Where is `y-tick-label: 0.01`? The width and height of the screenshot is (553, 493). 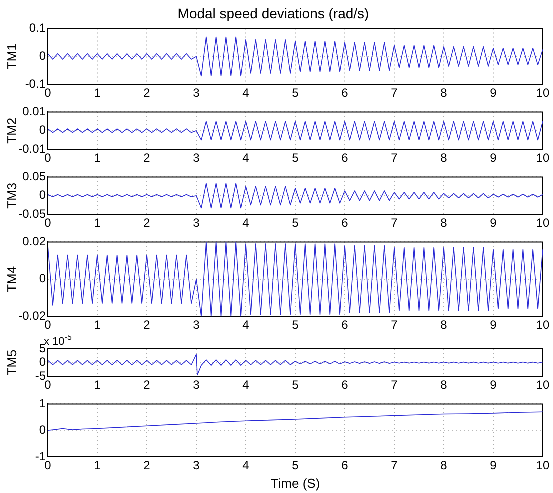 y-tick-label: 0.01 is located at coordinates (34, 111).